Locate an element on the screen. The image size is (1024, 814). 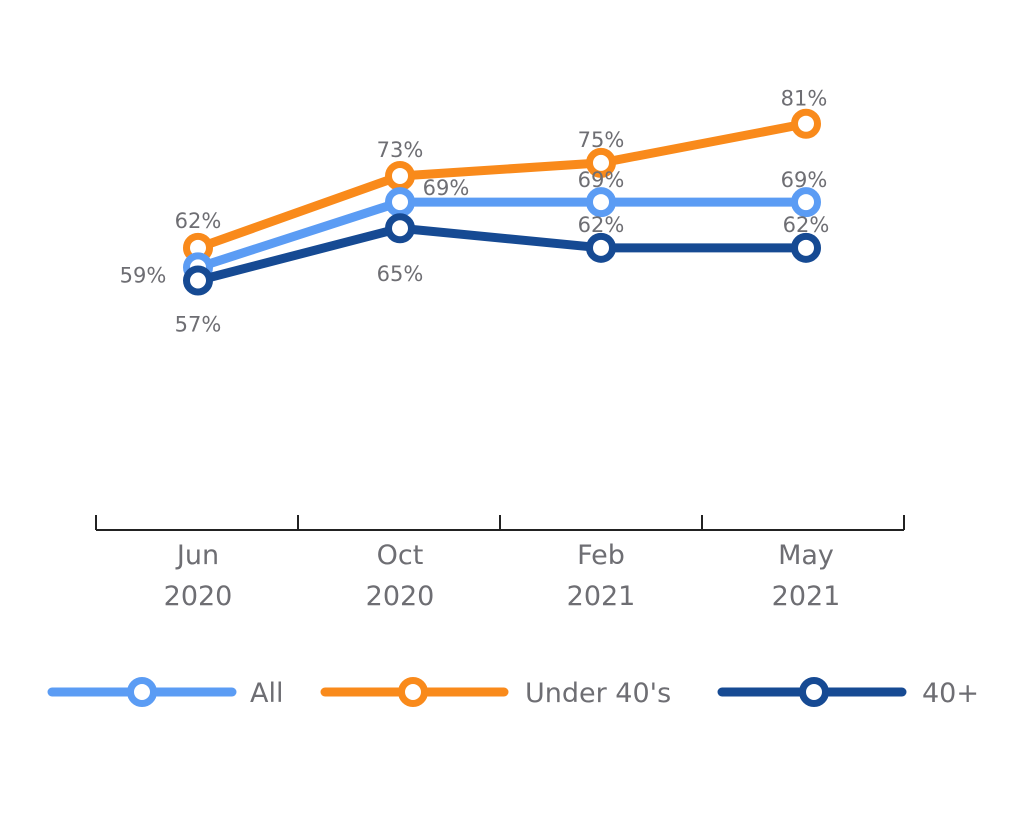
data-label-under40: 75% is located at coordinates (601, 140).